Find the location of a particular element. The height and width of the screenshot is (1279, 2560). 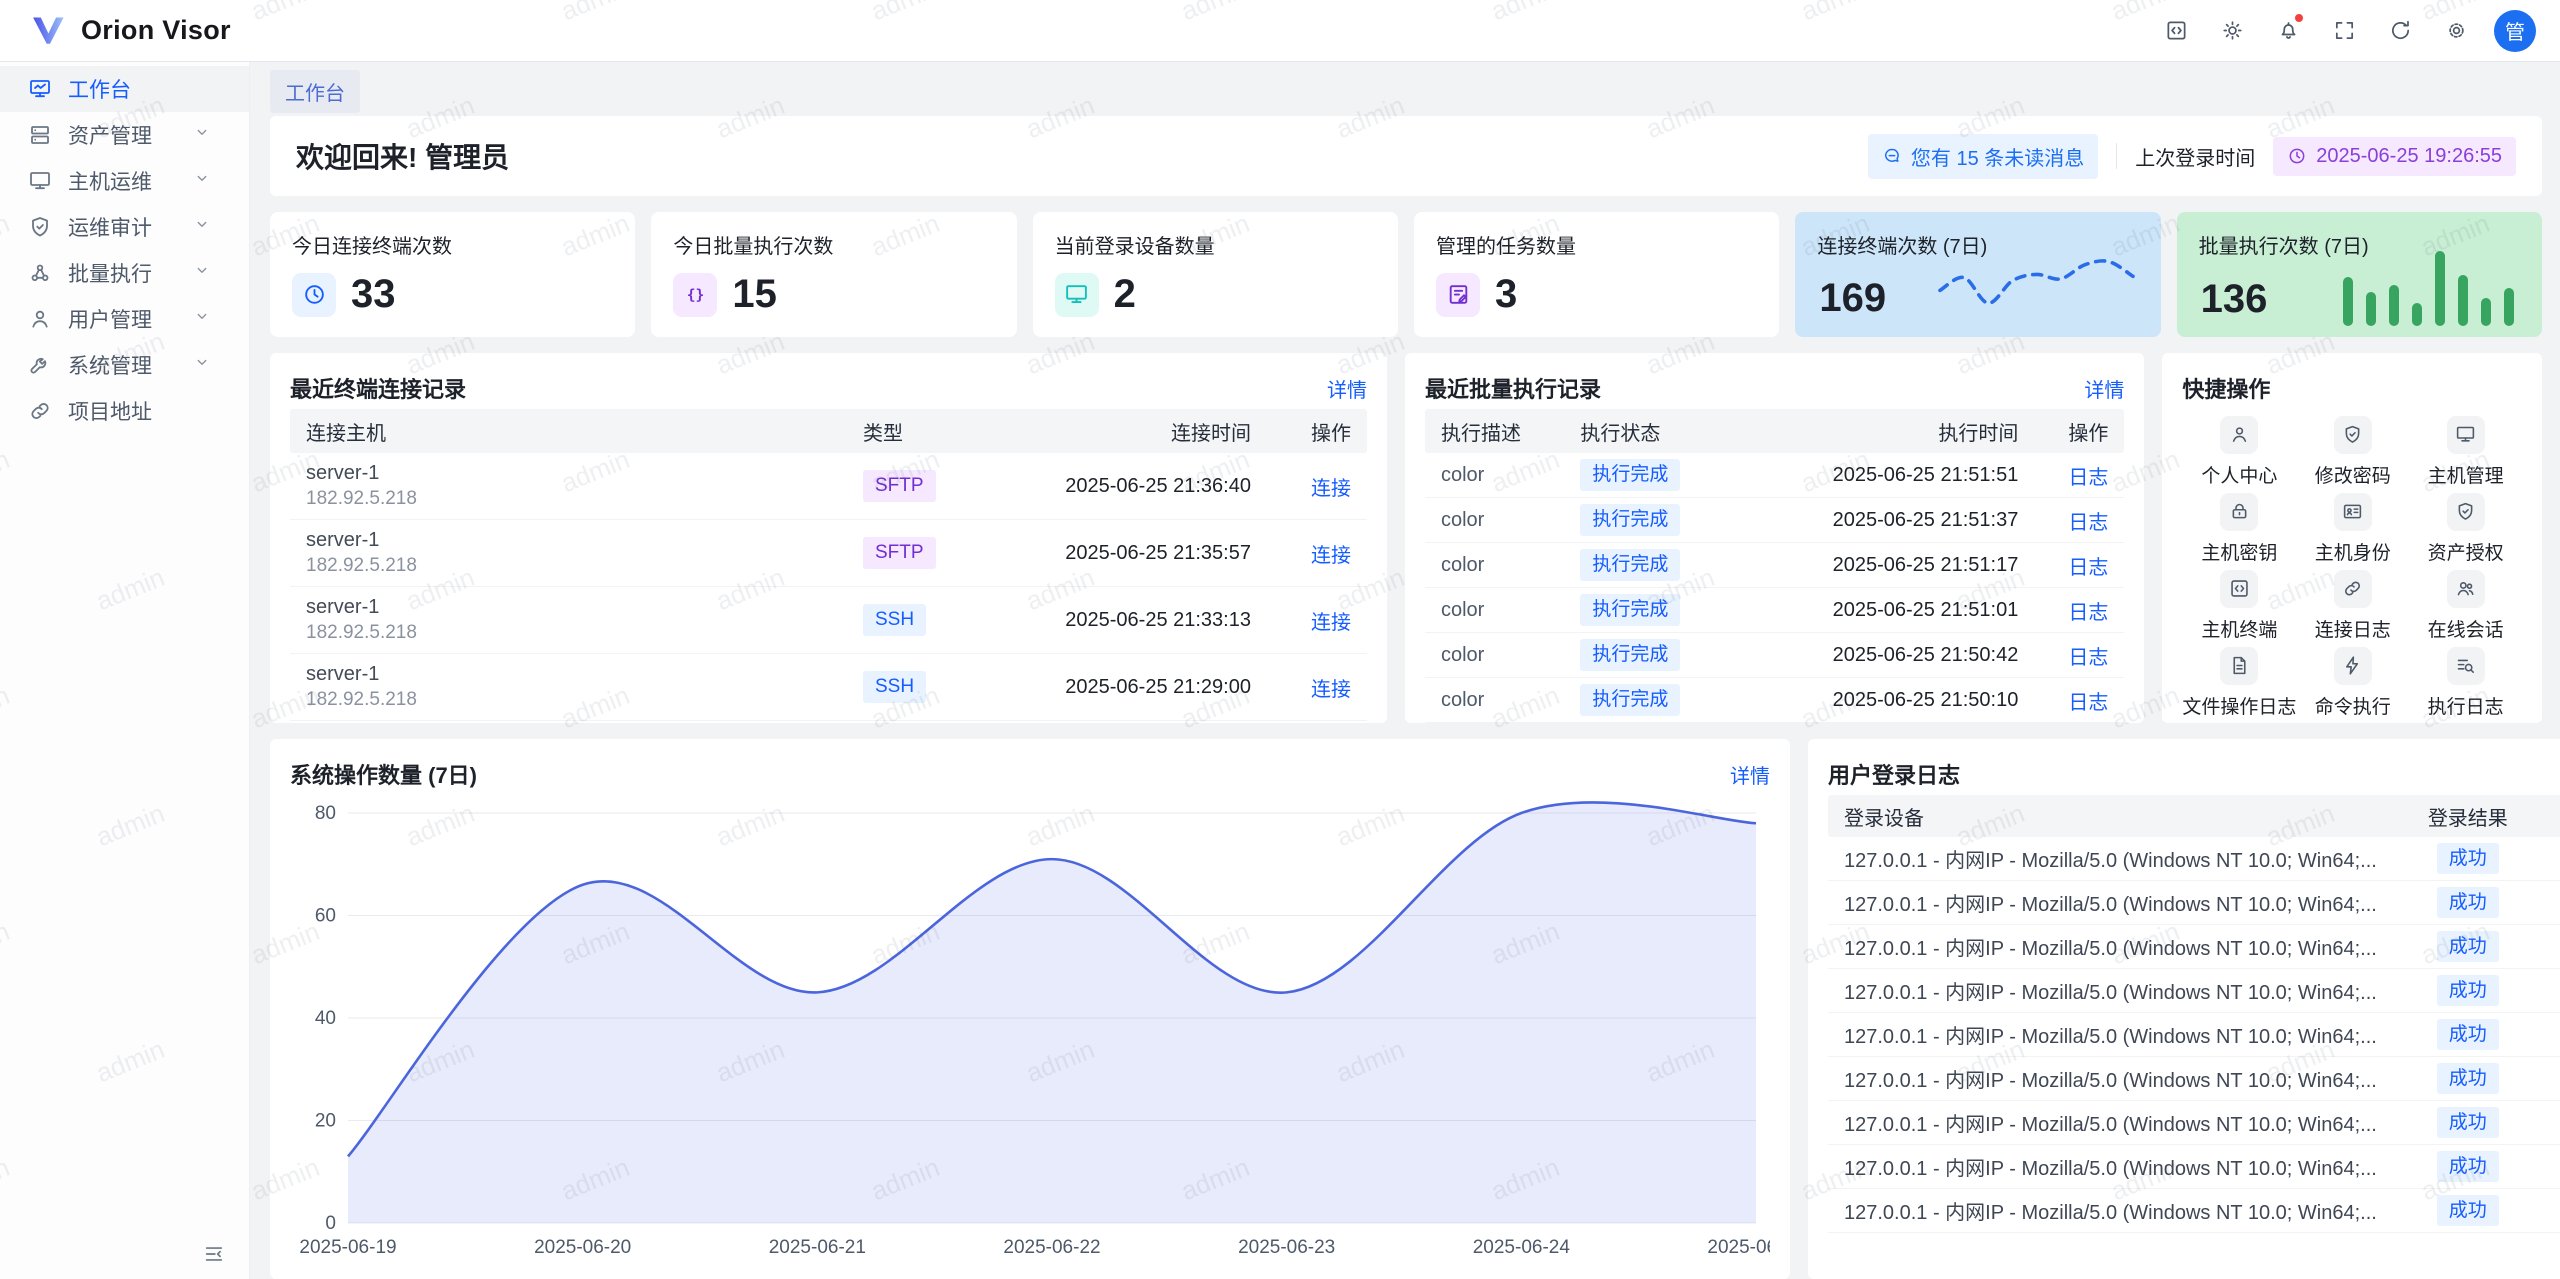

stat-card-0: 今日连接终端次数 33 is located at coordinates (453, 274).